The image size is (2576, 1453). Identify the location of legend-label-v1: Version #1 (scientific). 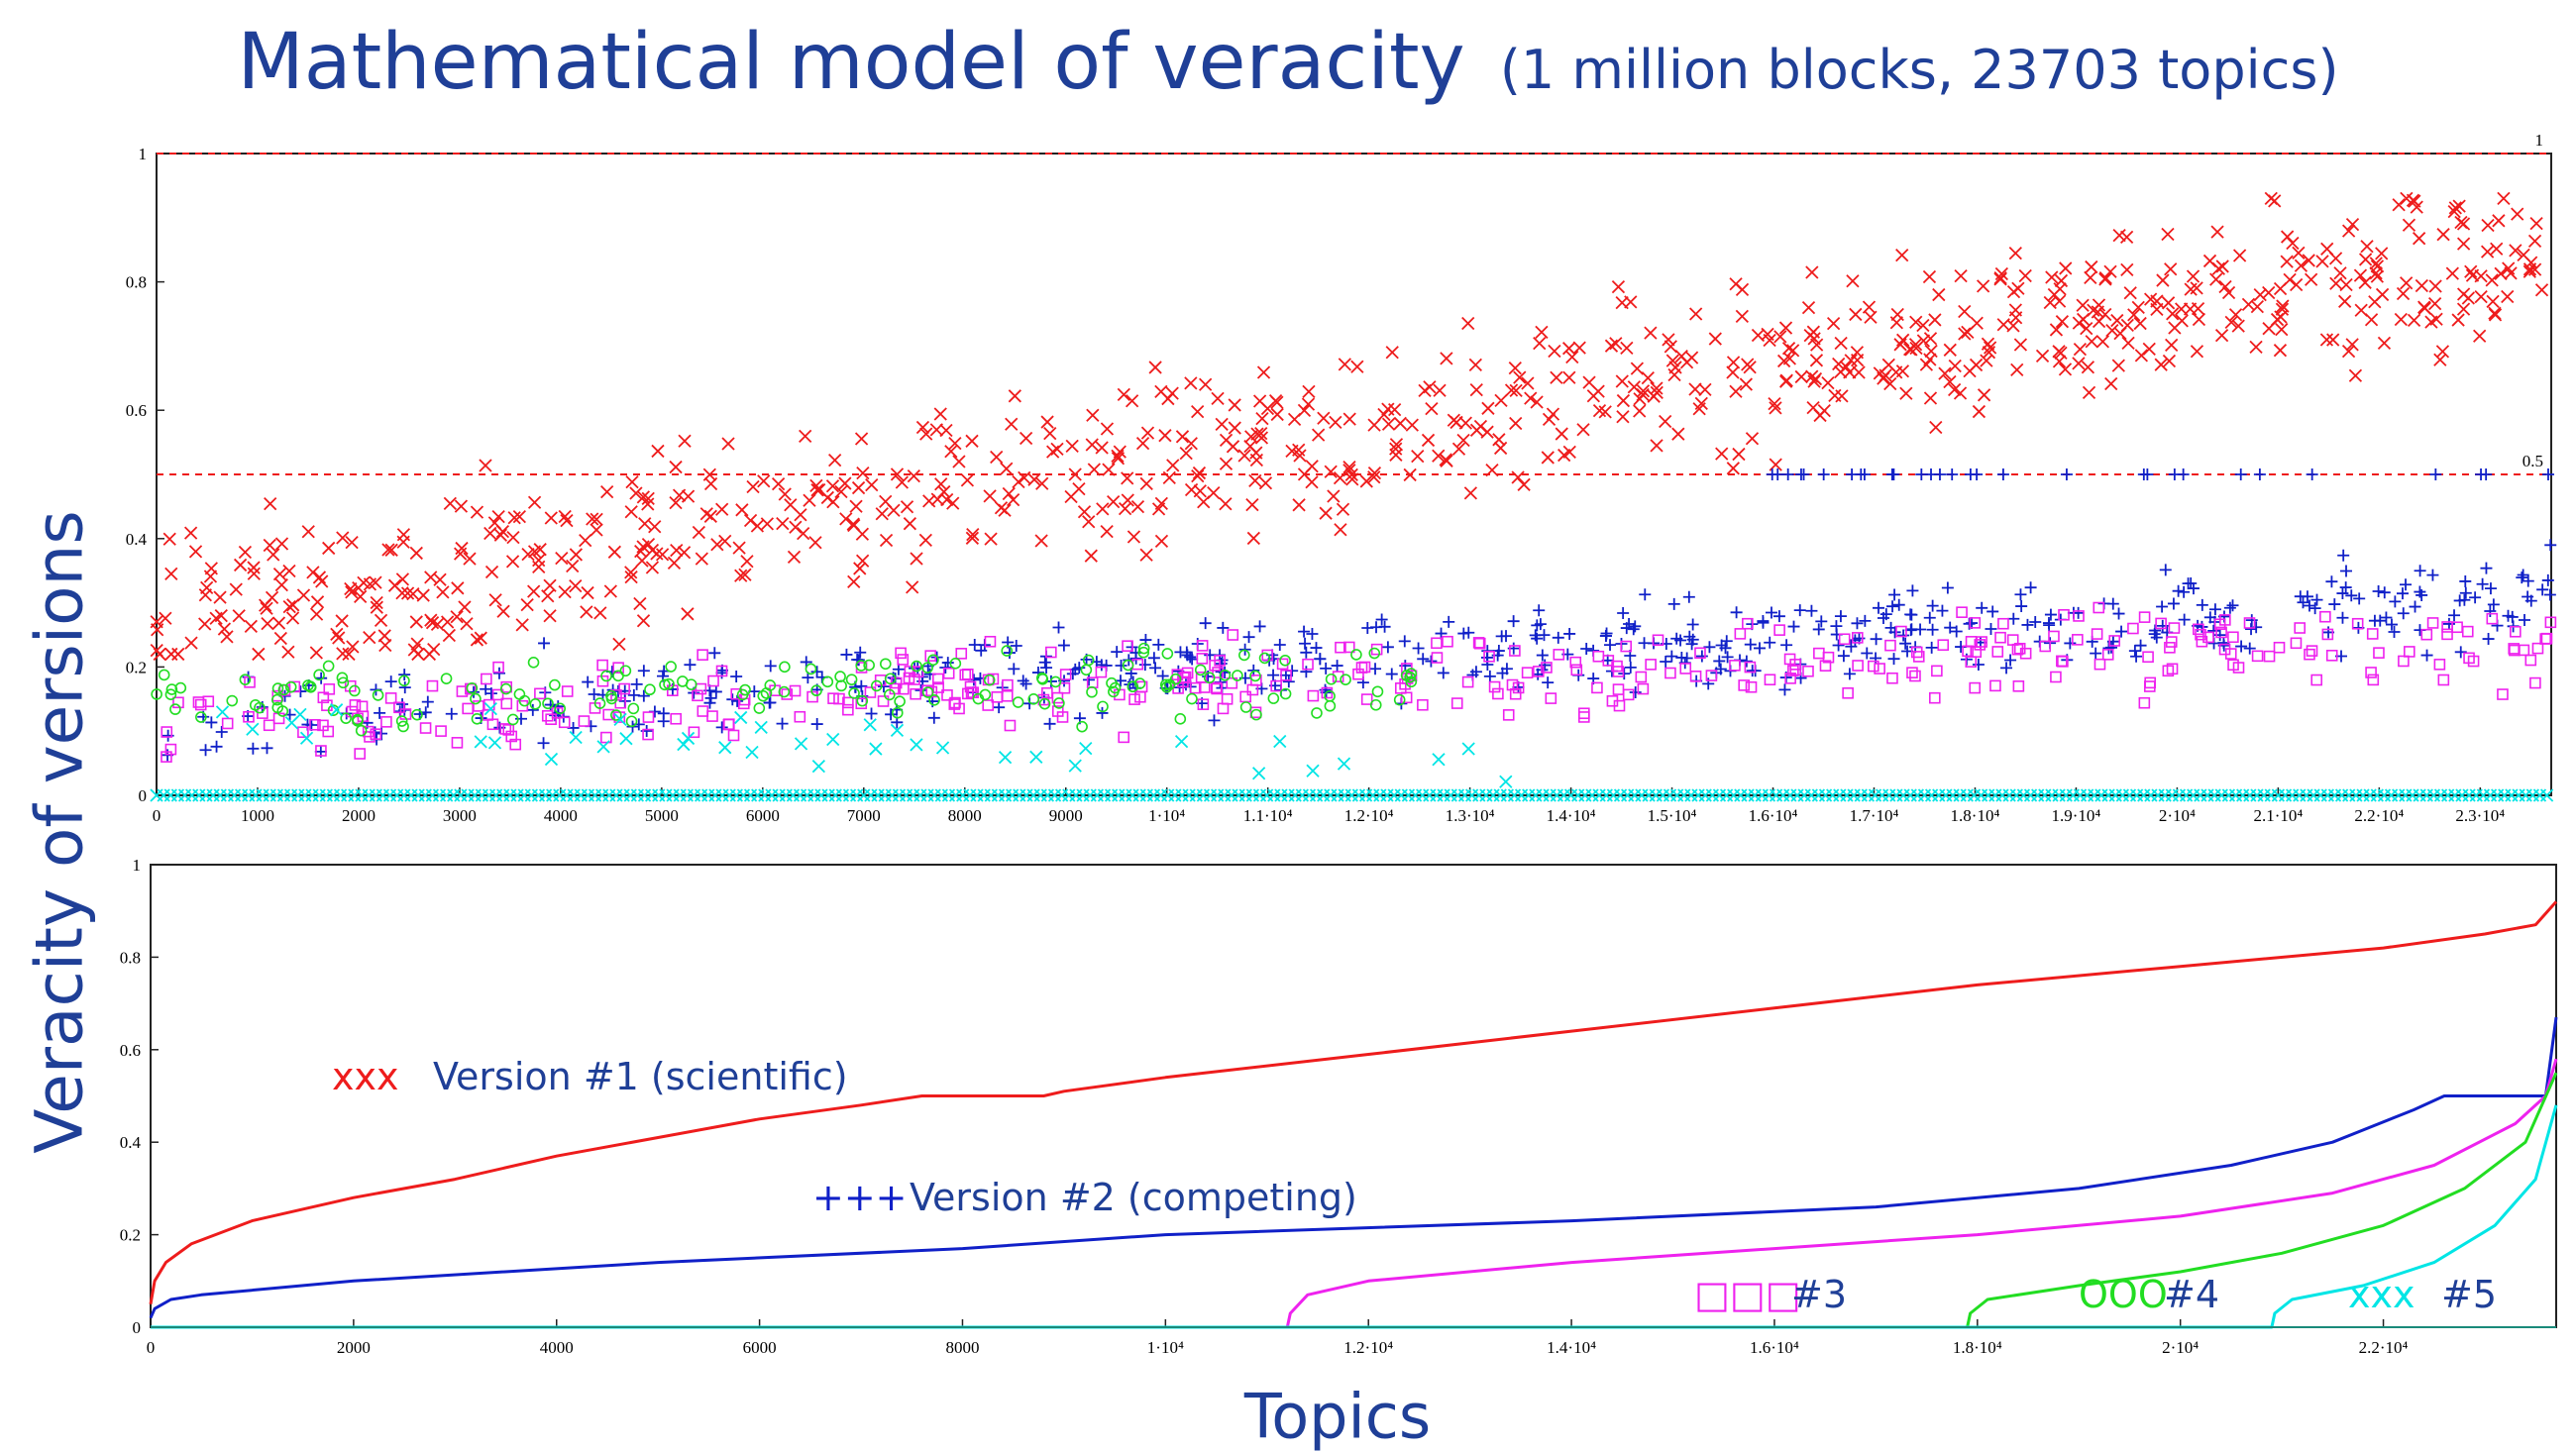
(640, 1076).